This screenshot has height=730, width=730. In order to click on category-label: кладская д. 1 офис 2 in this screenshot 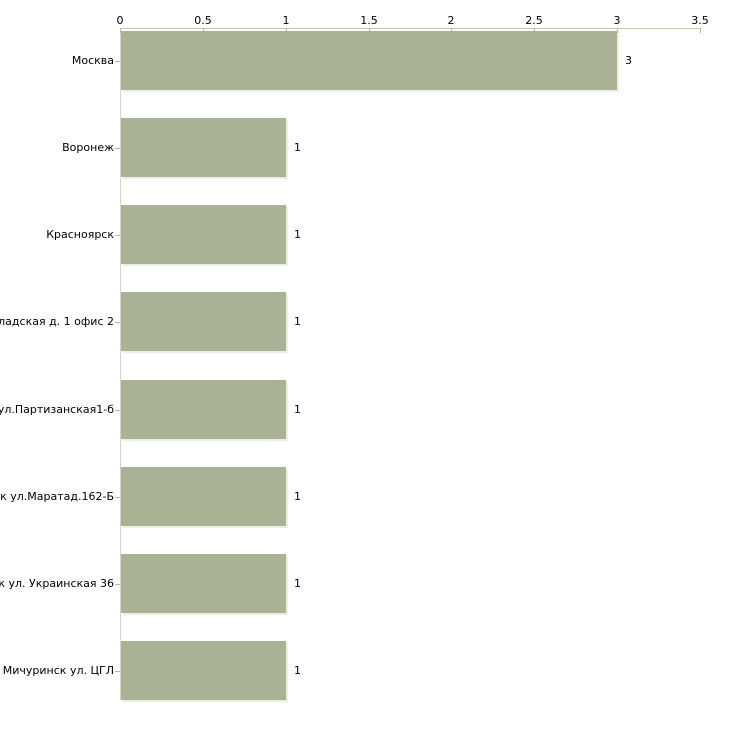, I will do `click(57, 321)`.